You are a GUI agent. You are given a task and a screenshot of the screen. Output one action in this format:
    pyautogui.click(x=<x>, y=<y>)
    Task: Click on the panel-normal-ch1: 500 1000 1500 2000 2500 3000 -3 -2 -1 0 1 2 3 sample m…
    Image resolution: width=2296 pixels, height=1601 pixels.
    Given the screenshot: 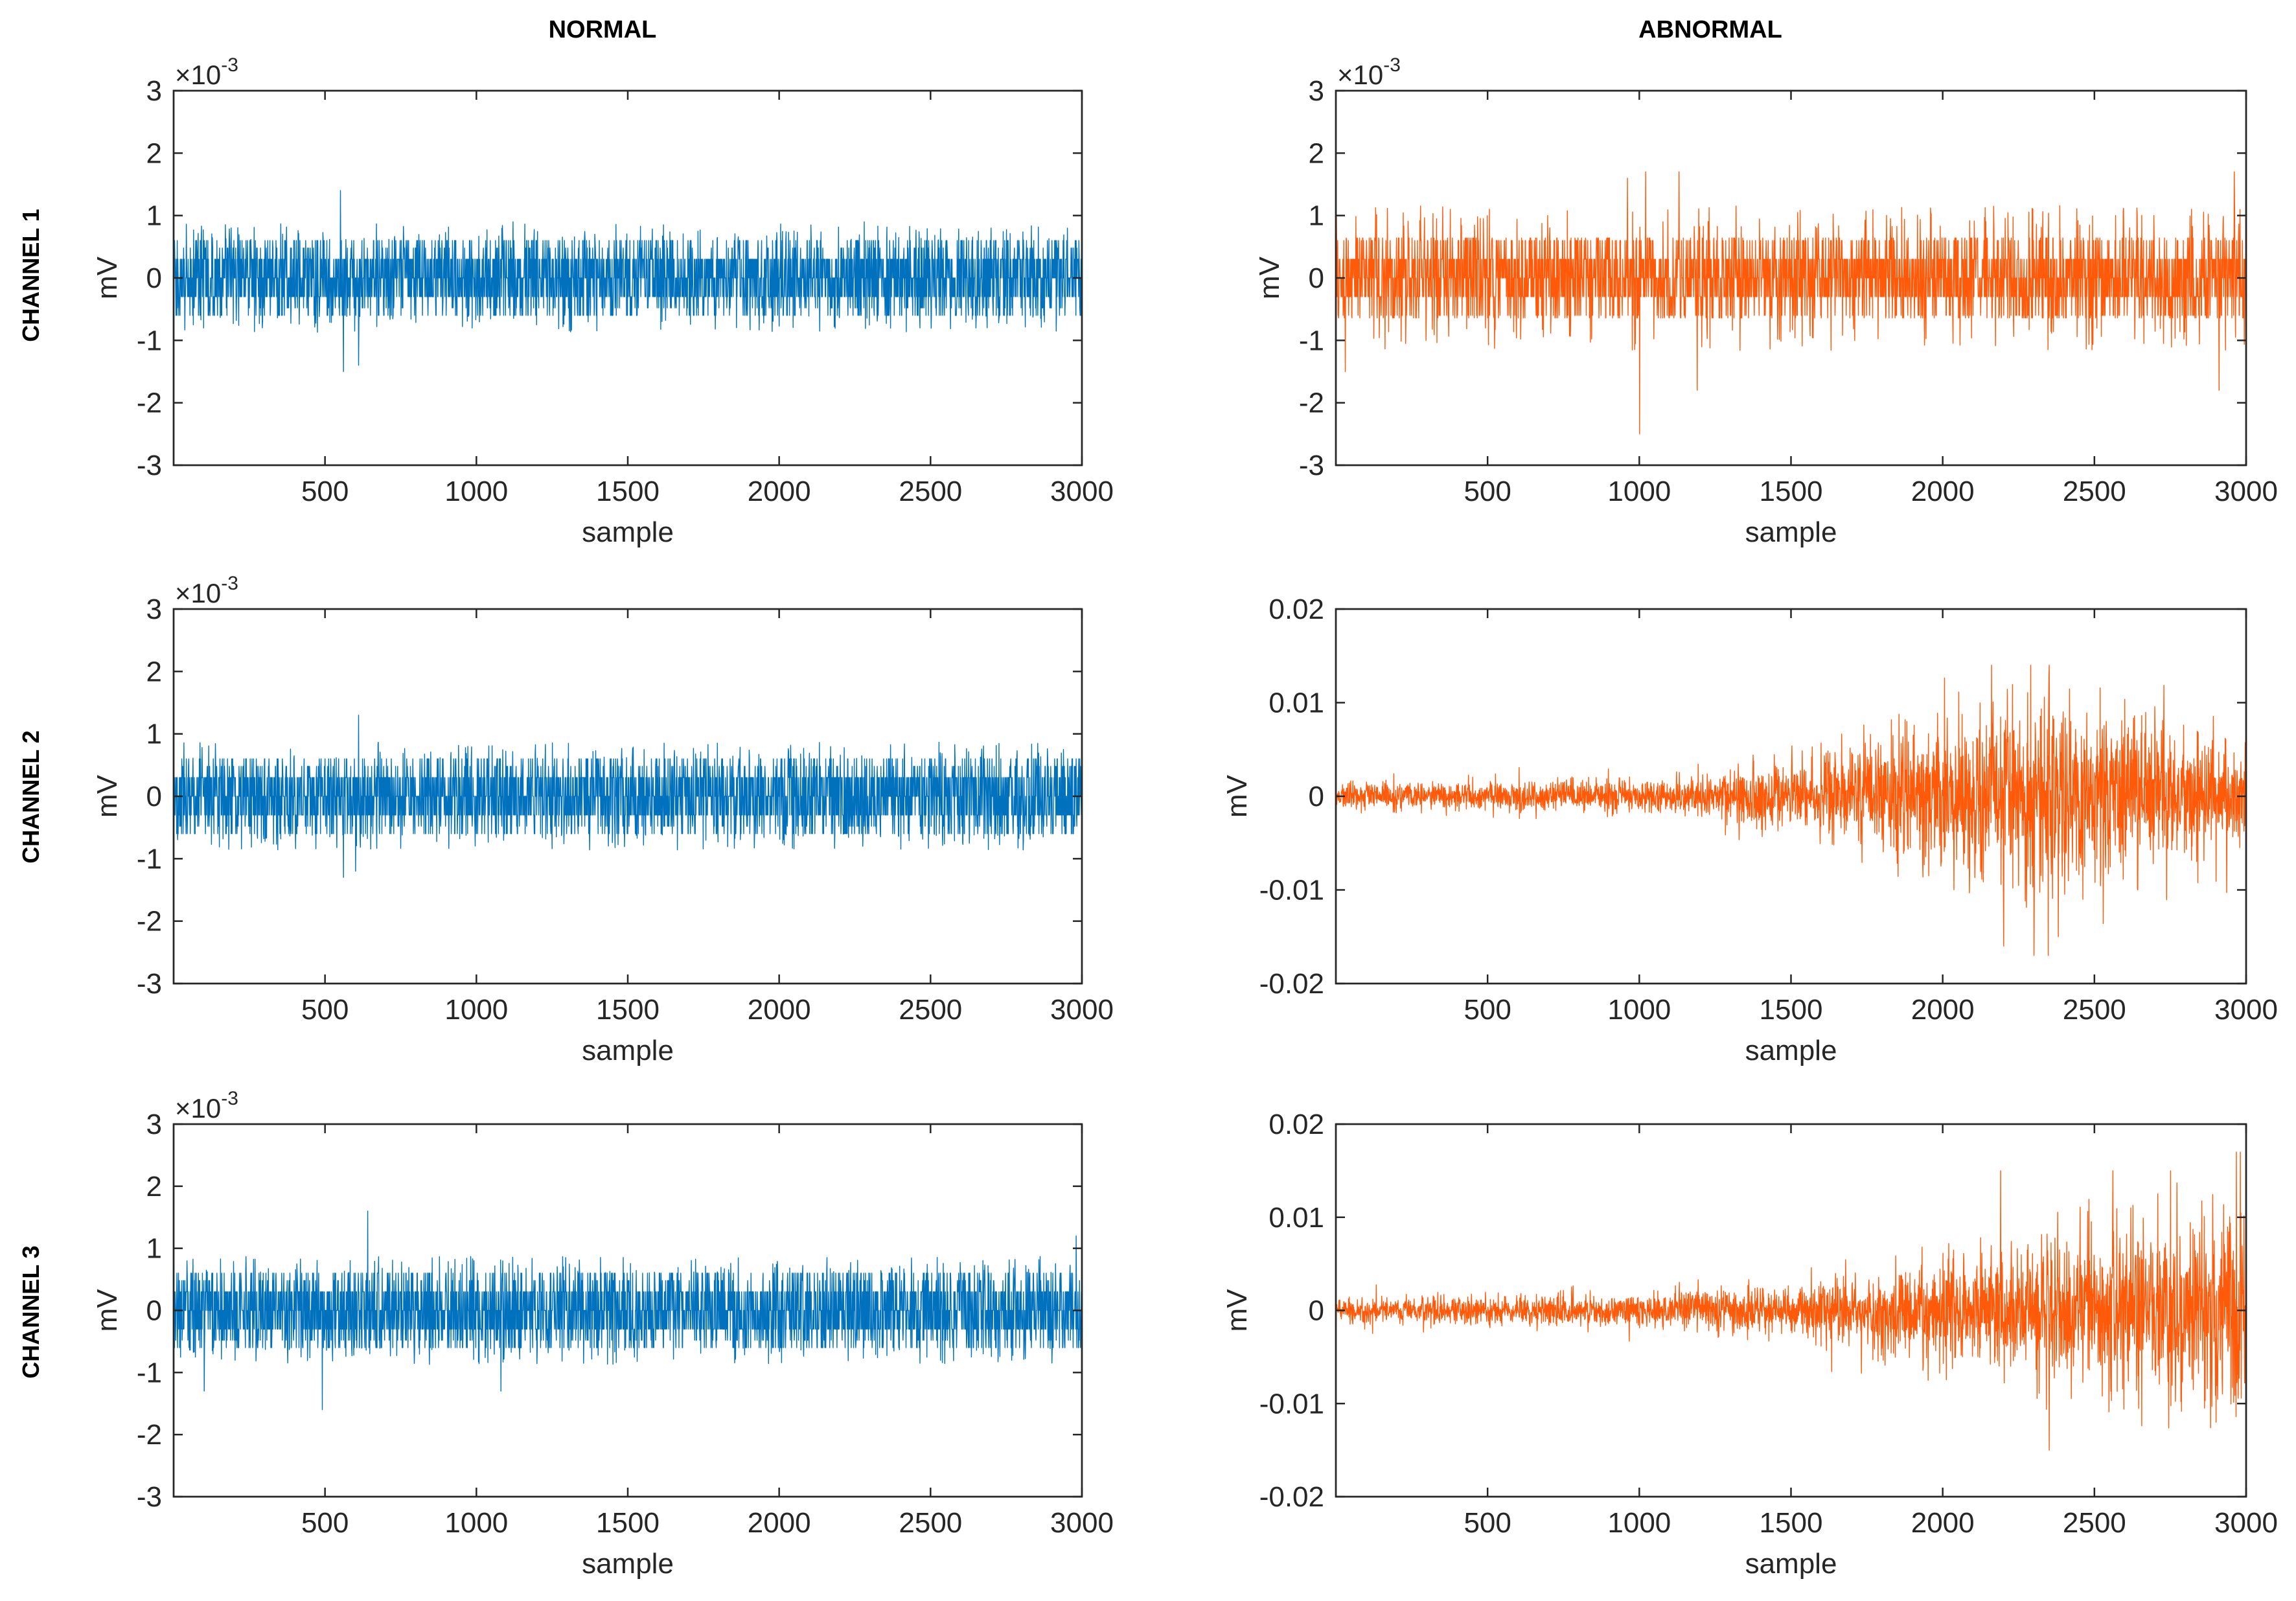 What is the action you would take?
    pyautogui.click(x=602, y=301)
    